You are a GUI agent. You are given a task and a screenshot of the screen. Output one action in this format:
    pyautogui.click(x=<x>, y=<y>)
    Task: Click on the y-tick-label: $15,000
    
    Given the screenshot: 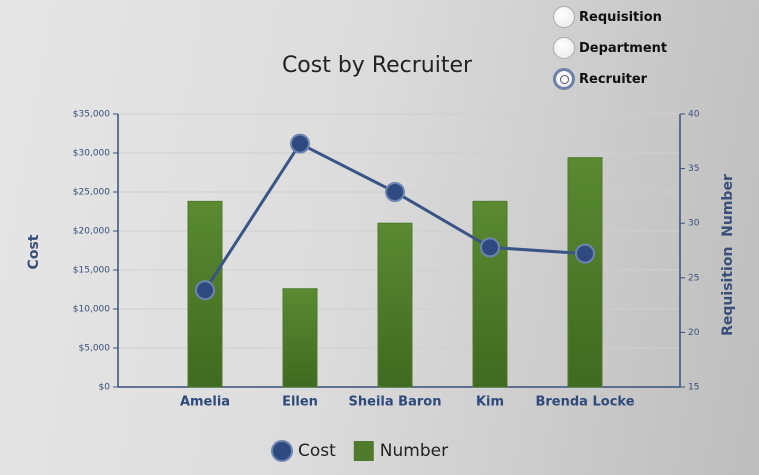 What is the action you would take?
    pyautogui.click(x=91, y=271)
    